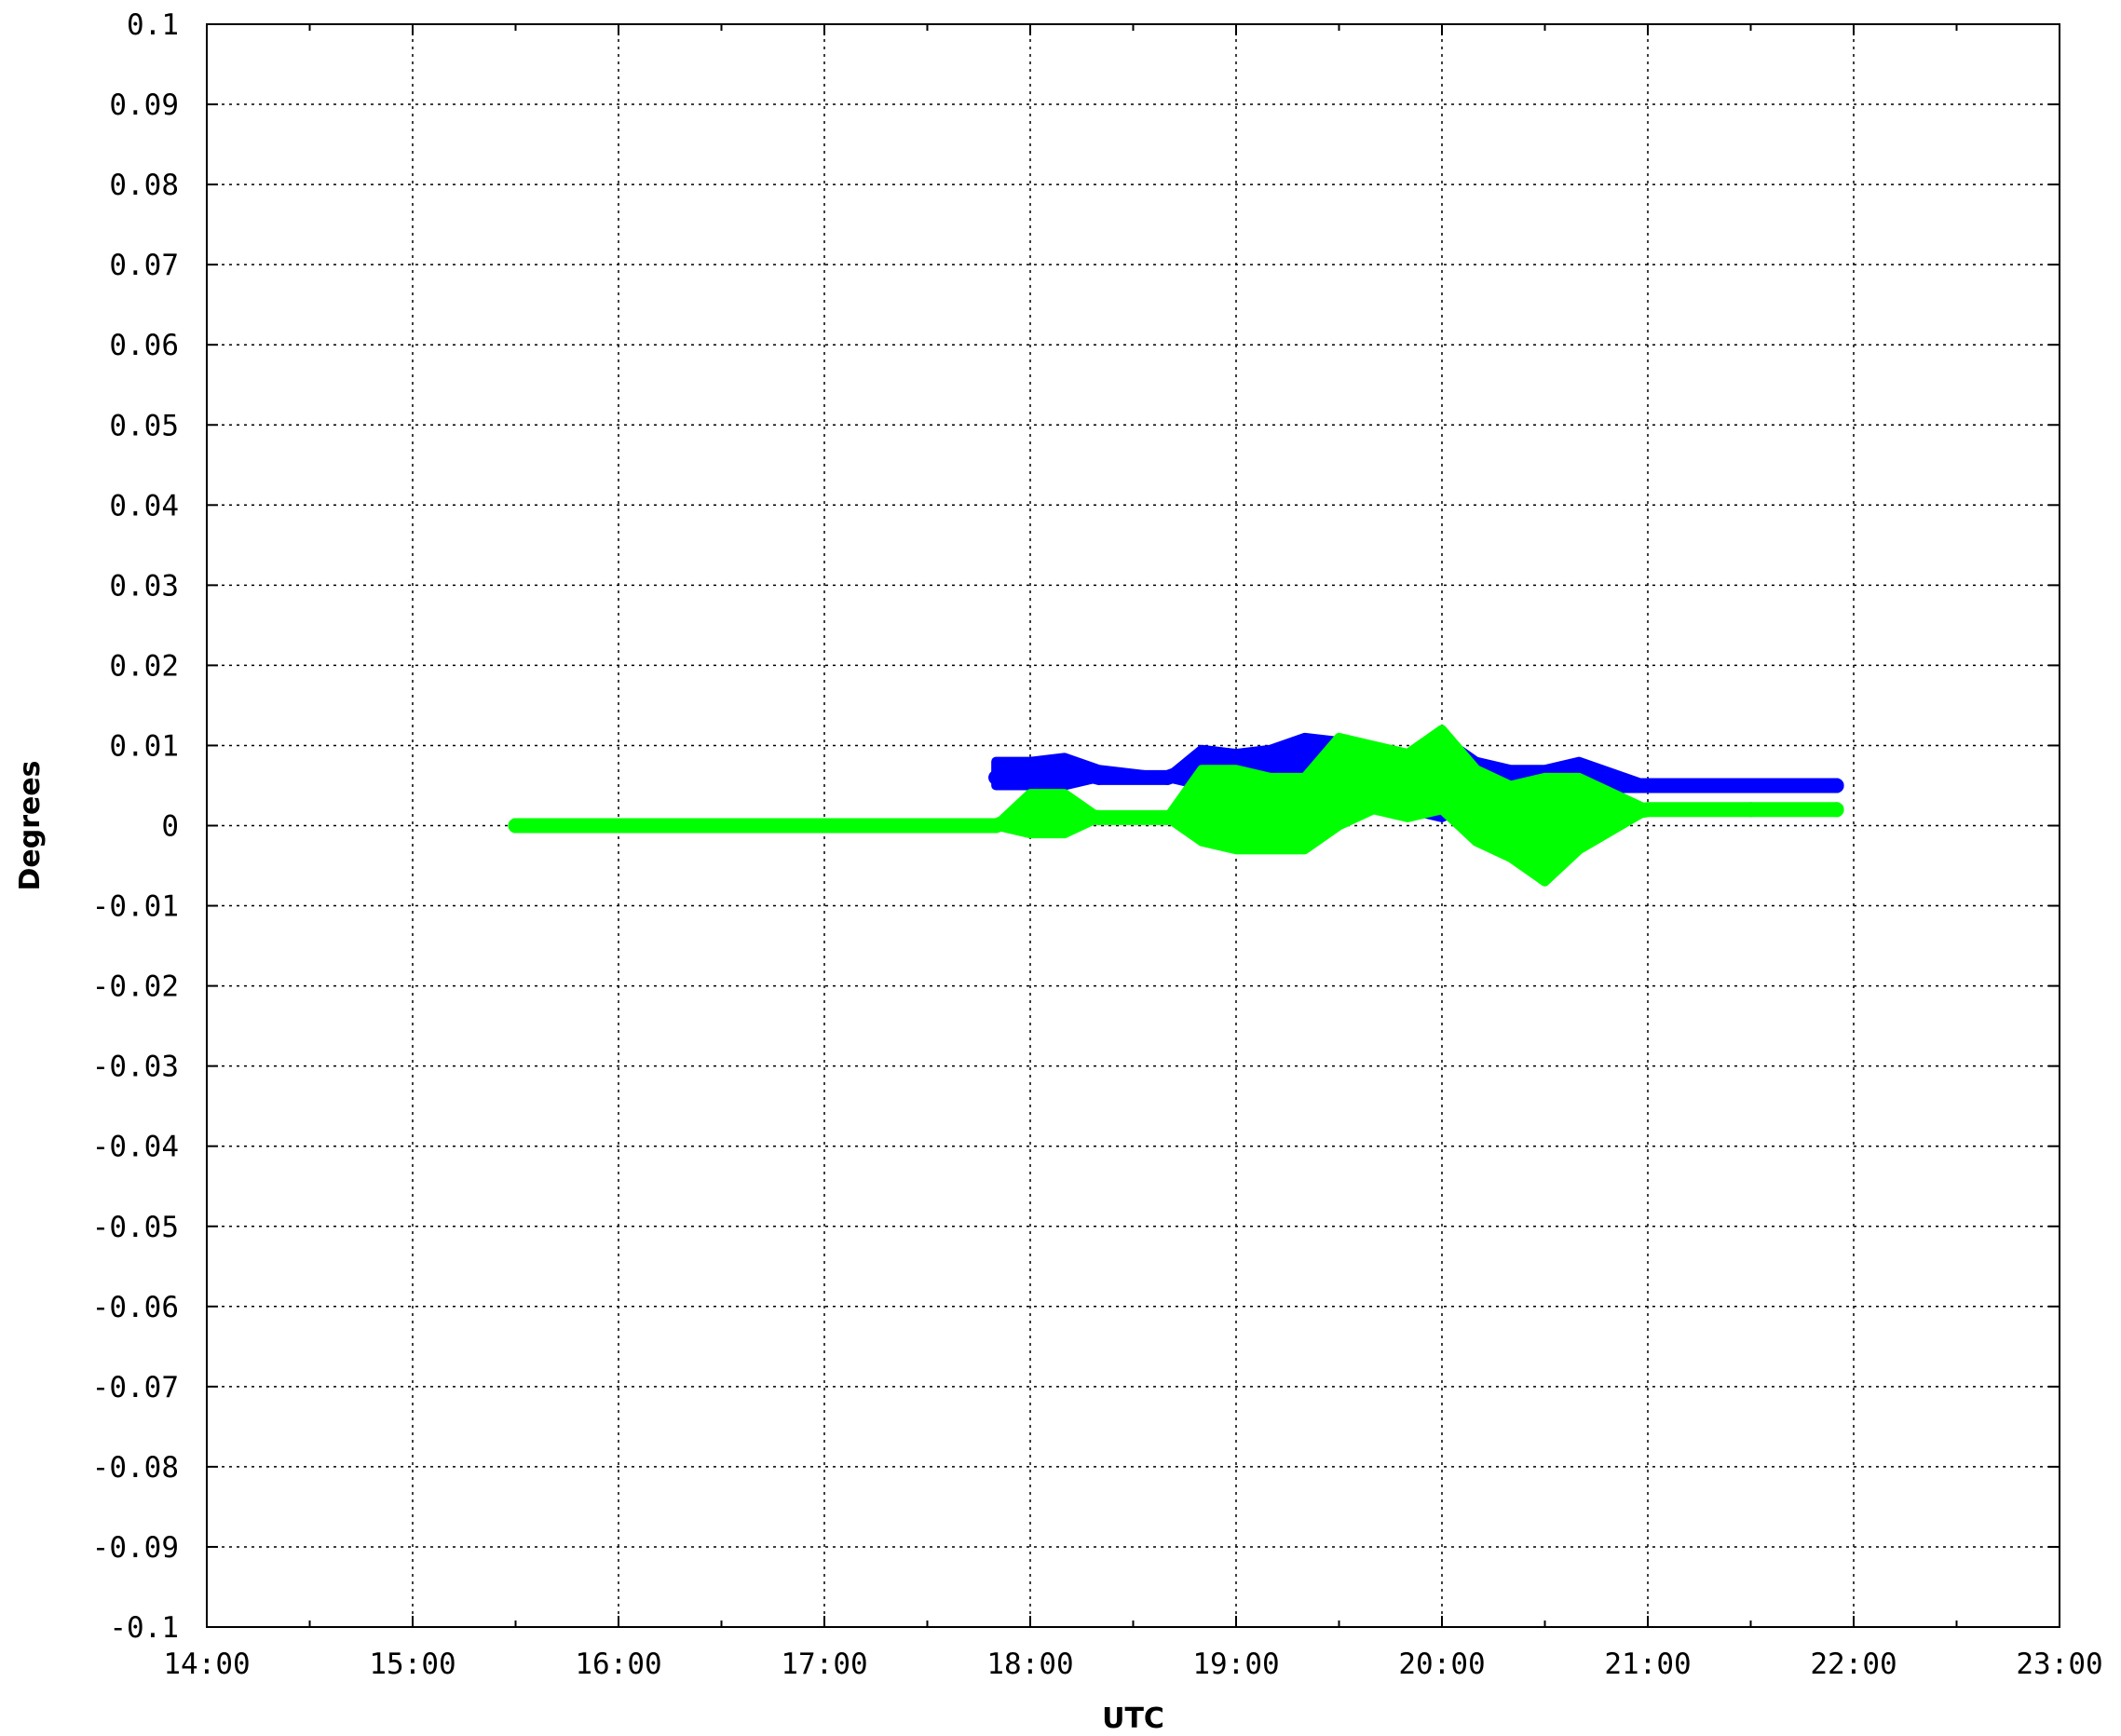 The image size is (2121, 1736). What do you see at coordinates (136, 907) in the screenshot?
I see `y-tick-label: -0.01` at bounding box center [136, 907].